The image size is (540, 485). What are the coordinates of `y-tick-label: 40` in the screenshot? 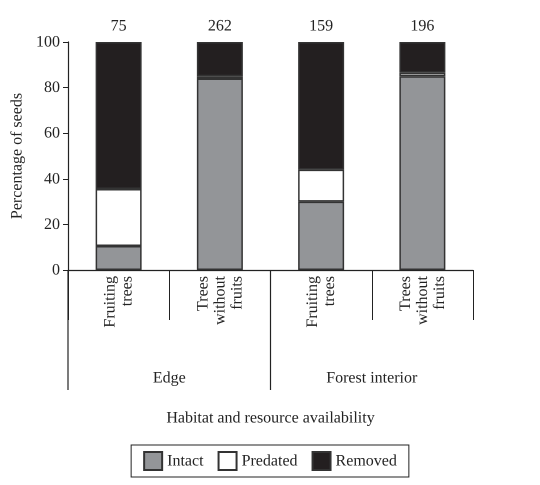 It's located at (52, 179).